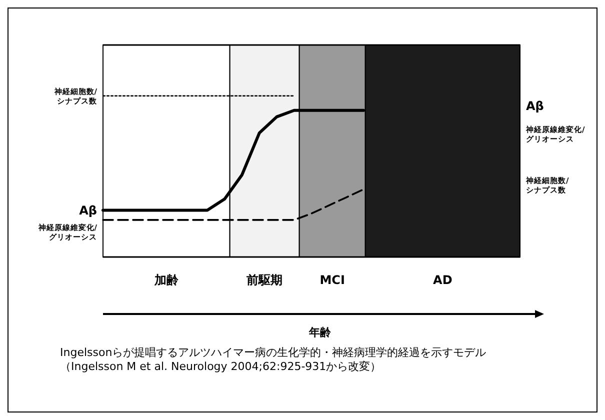 The height and width of the screenshot is (420, 605). Describe the element at coordinates (88, 210) in the screenshot. I see `series-label: Aβ` at that location.